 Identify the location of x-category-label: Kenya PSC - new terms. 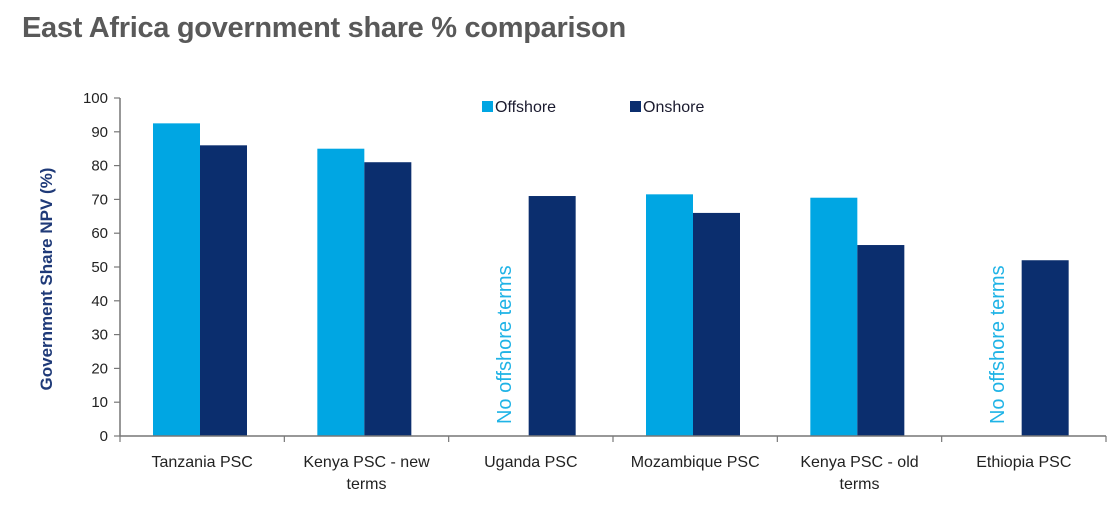
(366, 473).